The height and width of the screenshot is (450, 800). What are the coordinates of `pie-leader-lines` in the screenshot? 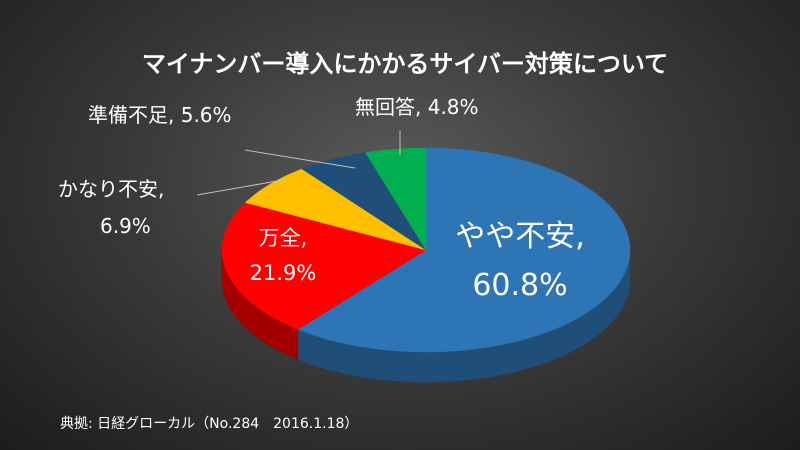 It's located at (298, 163).